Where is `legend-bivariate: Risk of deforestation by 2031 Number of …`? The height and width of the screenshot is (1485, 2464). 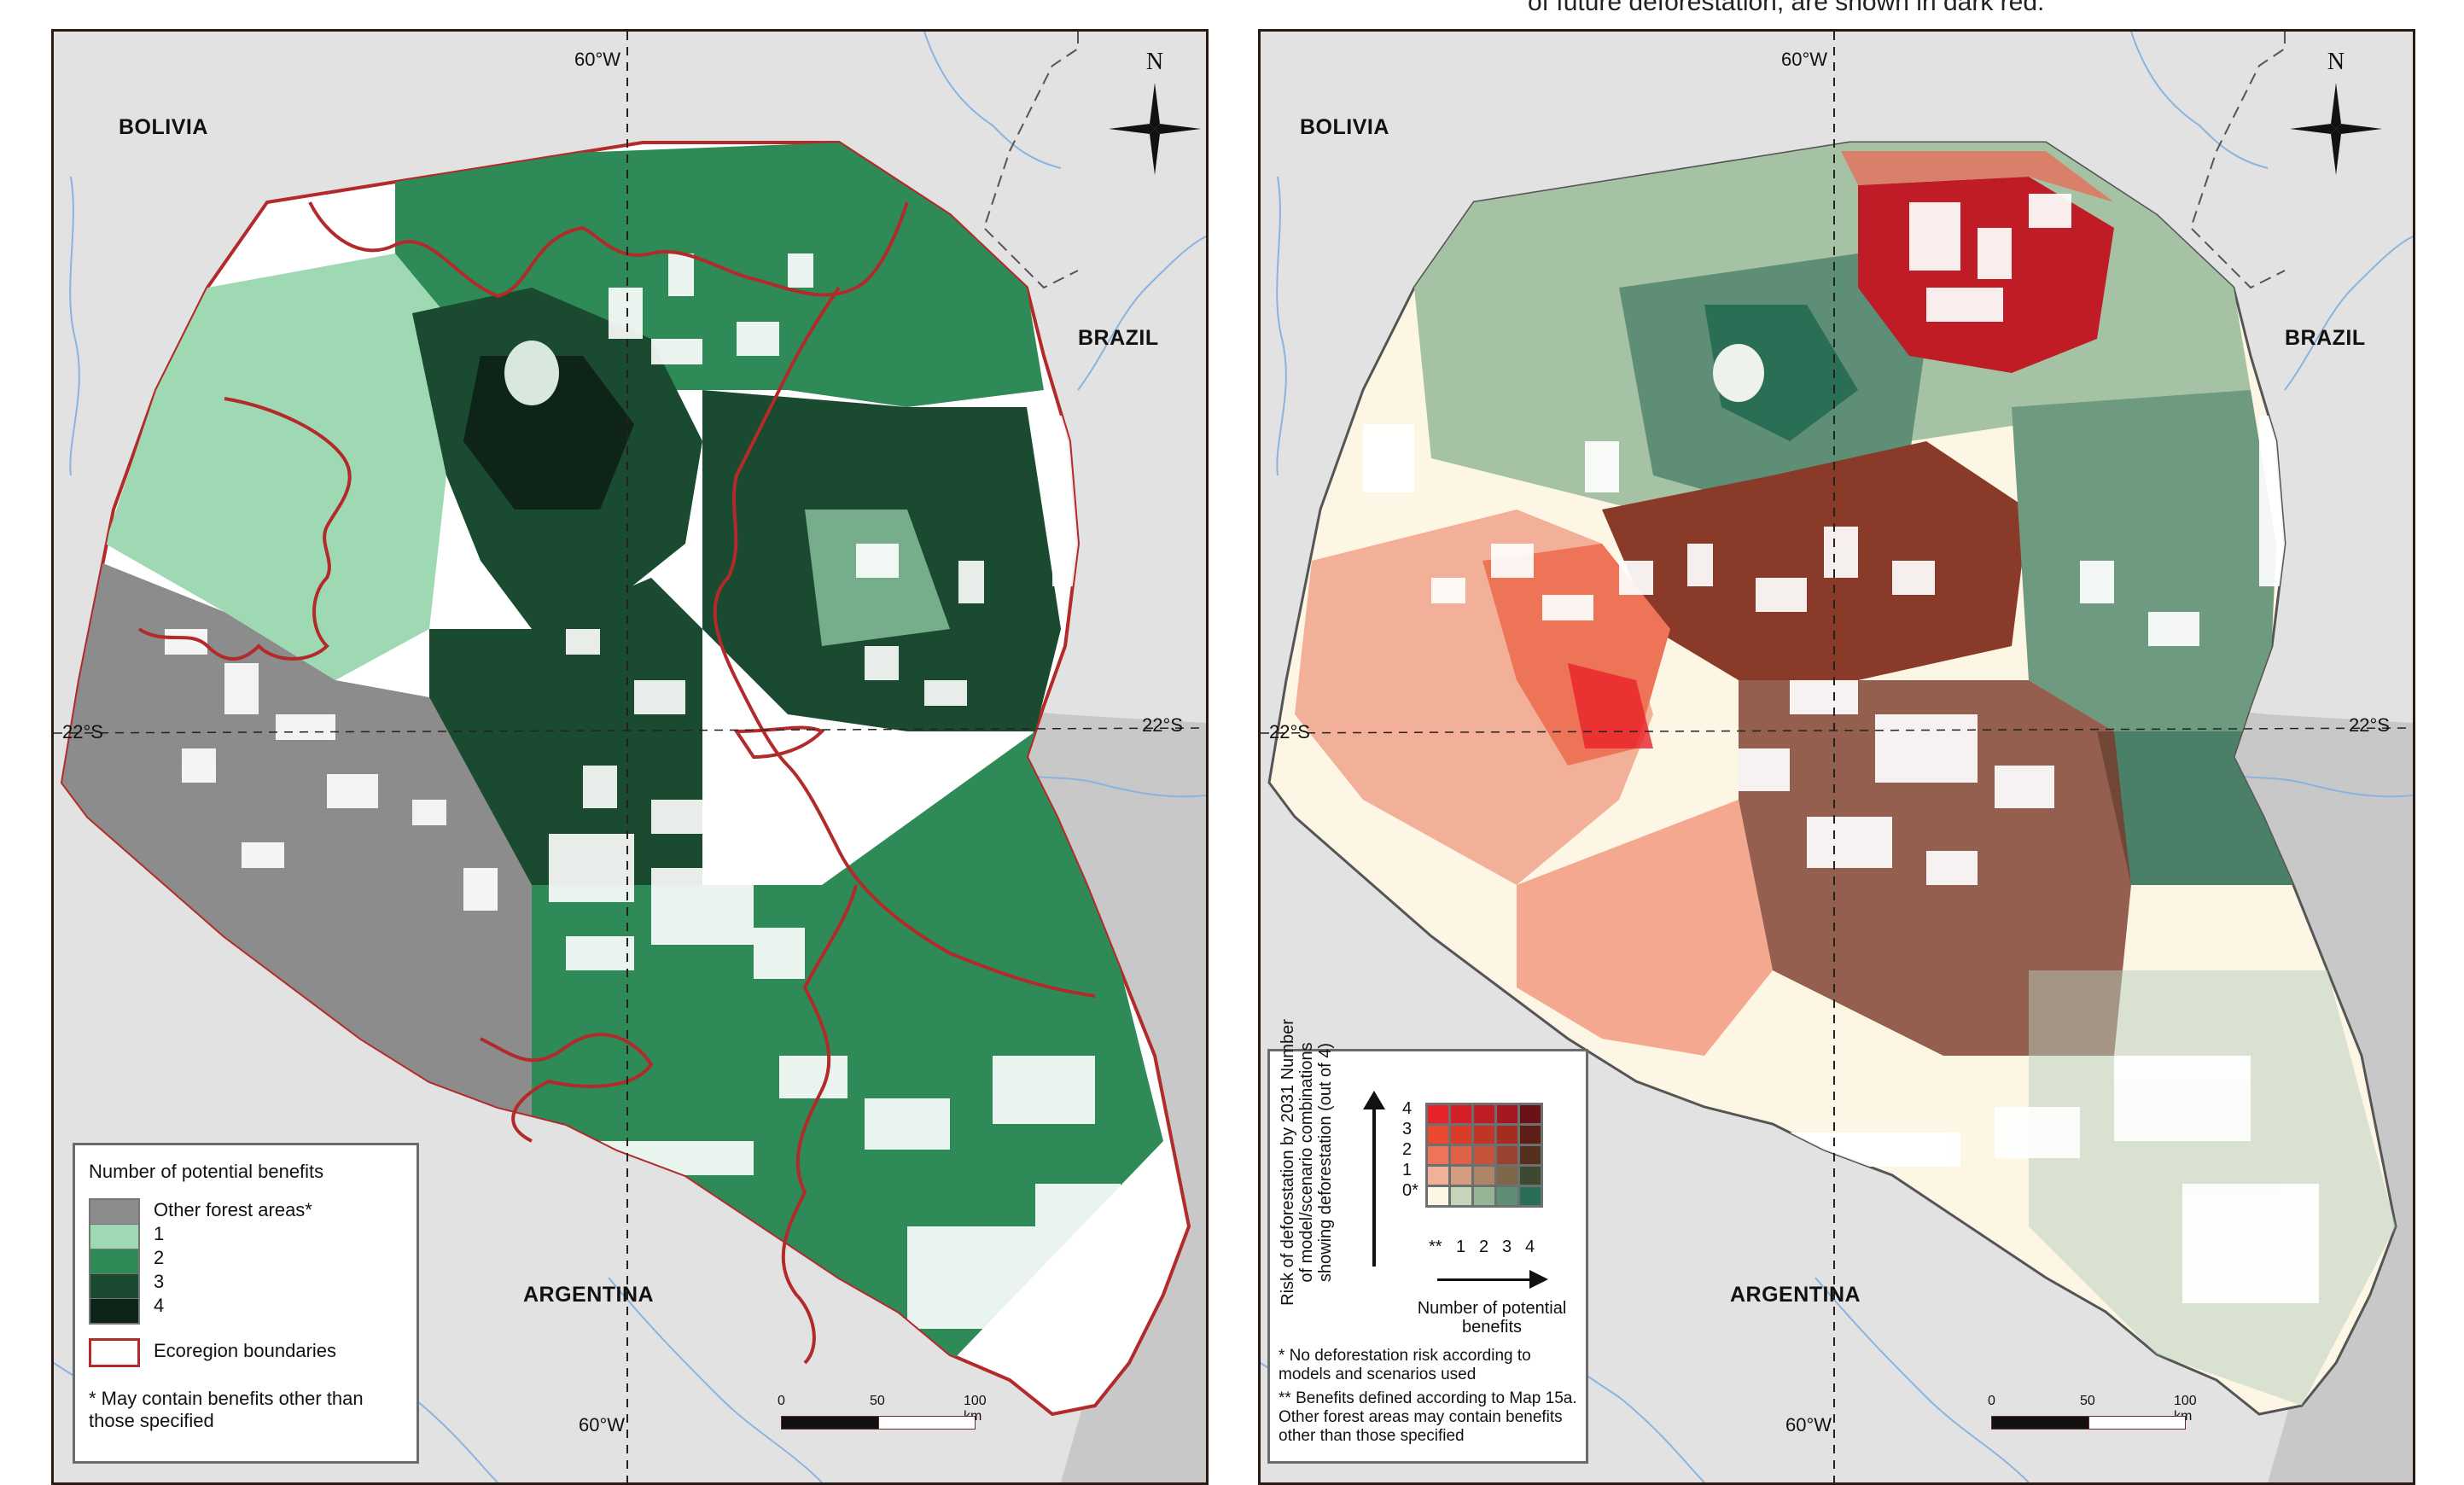
legend-bivariate: Risk of deforestation by 2031 Number of … is located at coordinates (1427, 1241).